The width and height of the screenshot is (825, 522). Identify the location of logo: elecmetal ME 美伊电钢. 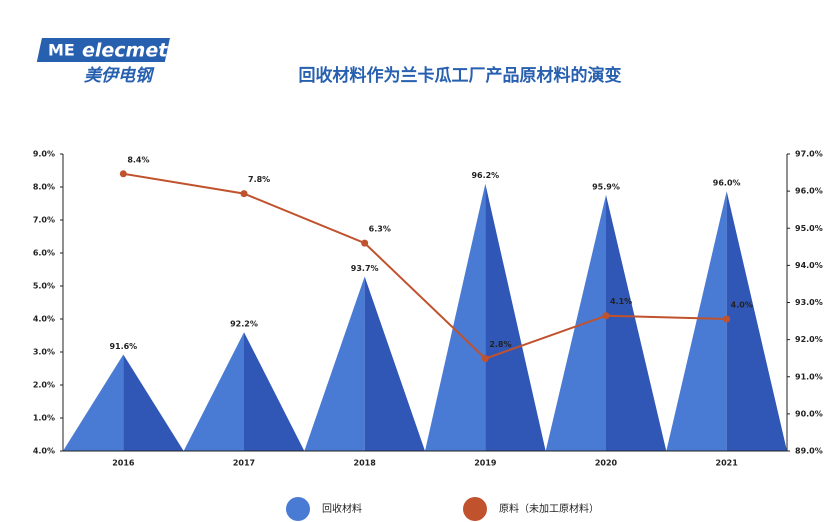
(111, 62).